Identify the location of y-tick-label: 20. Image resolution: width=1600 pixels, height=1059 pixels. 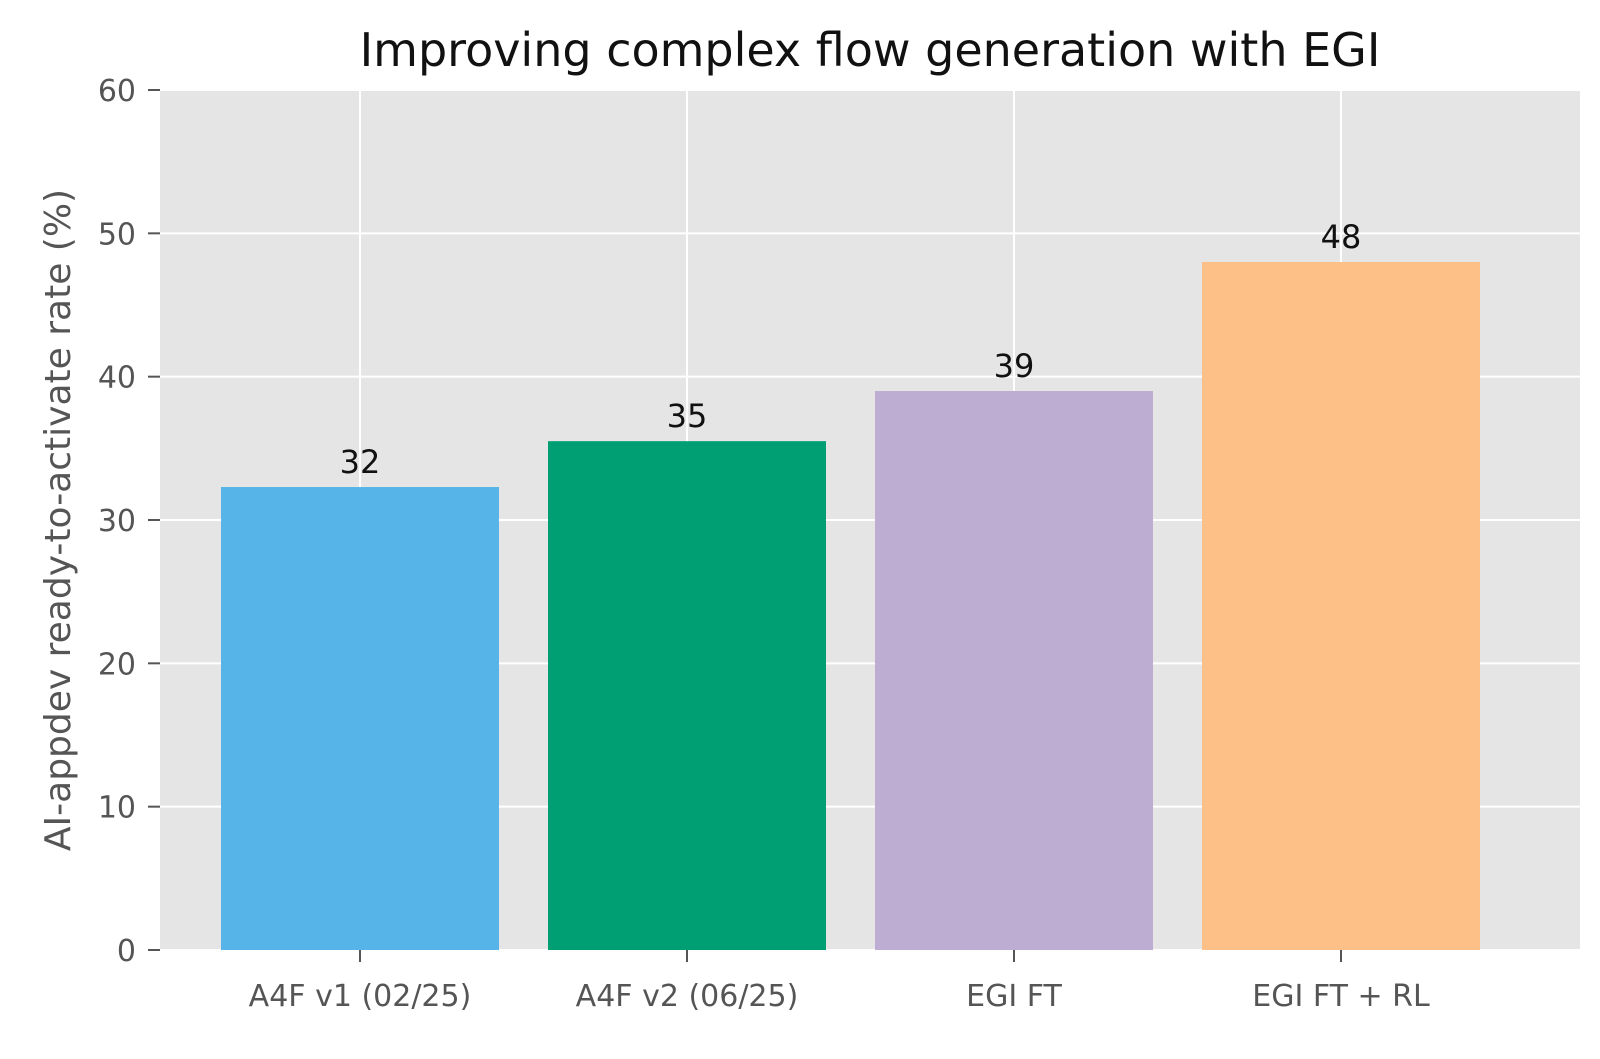
(117, 664).